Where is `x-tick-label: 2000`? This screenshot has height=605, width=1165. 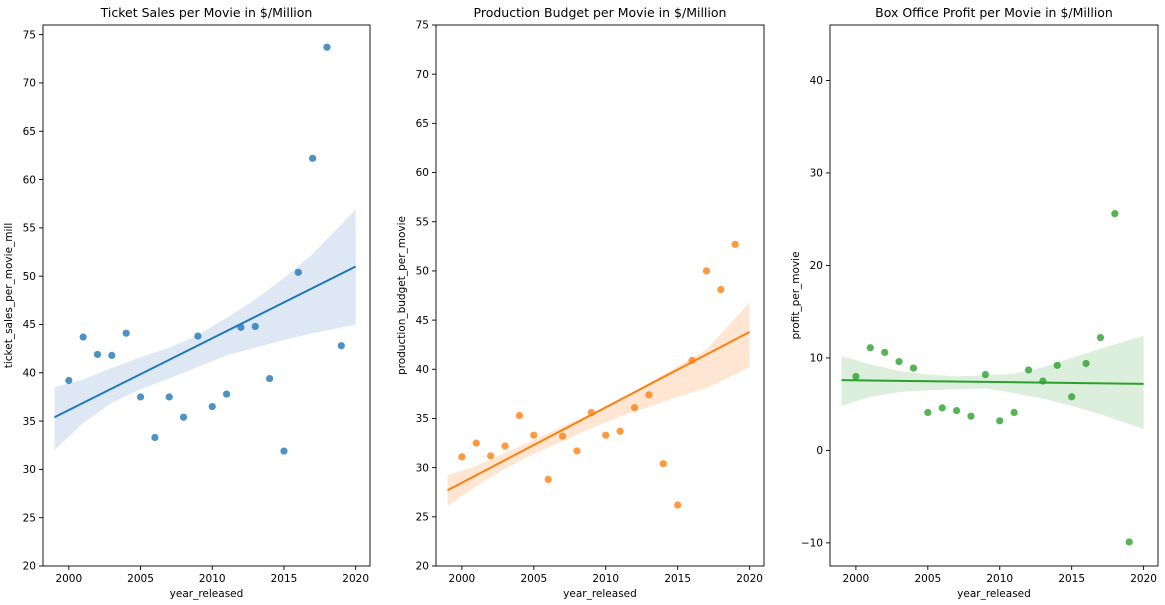
x-tick-label: 2000 is located at coordinates (856, 579).